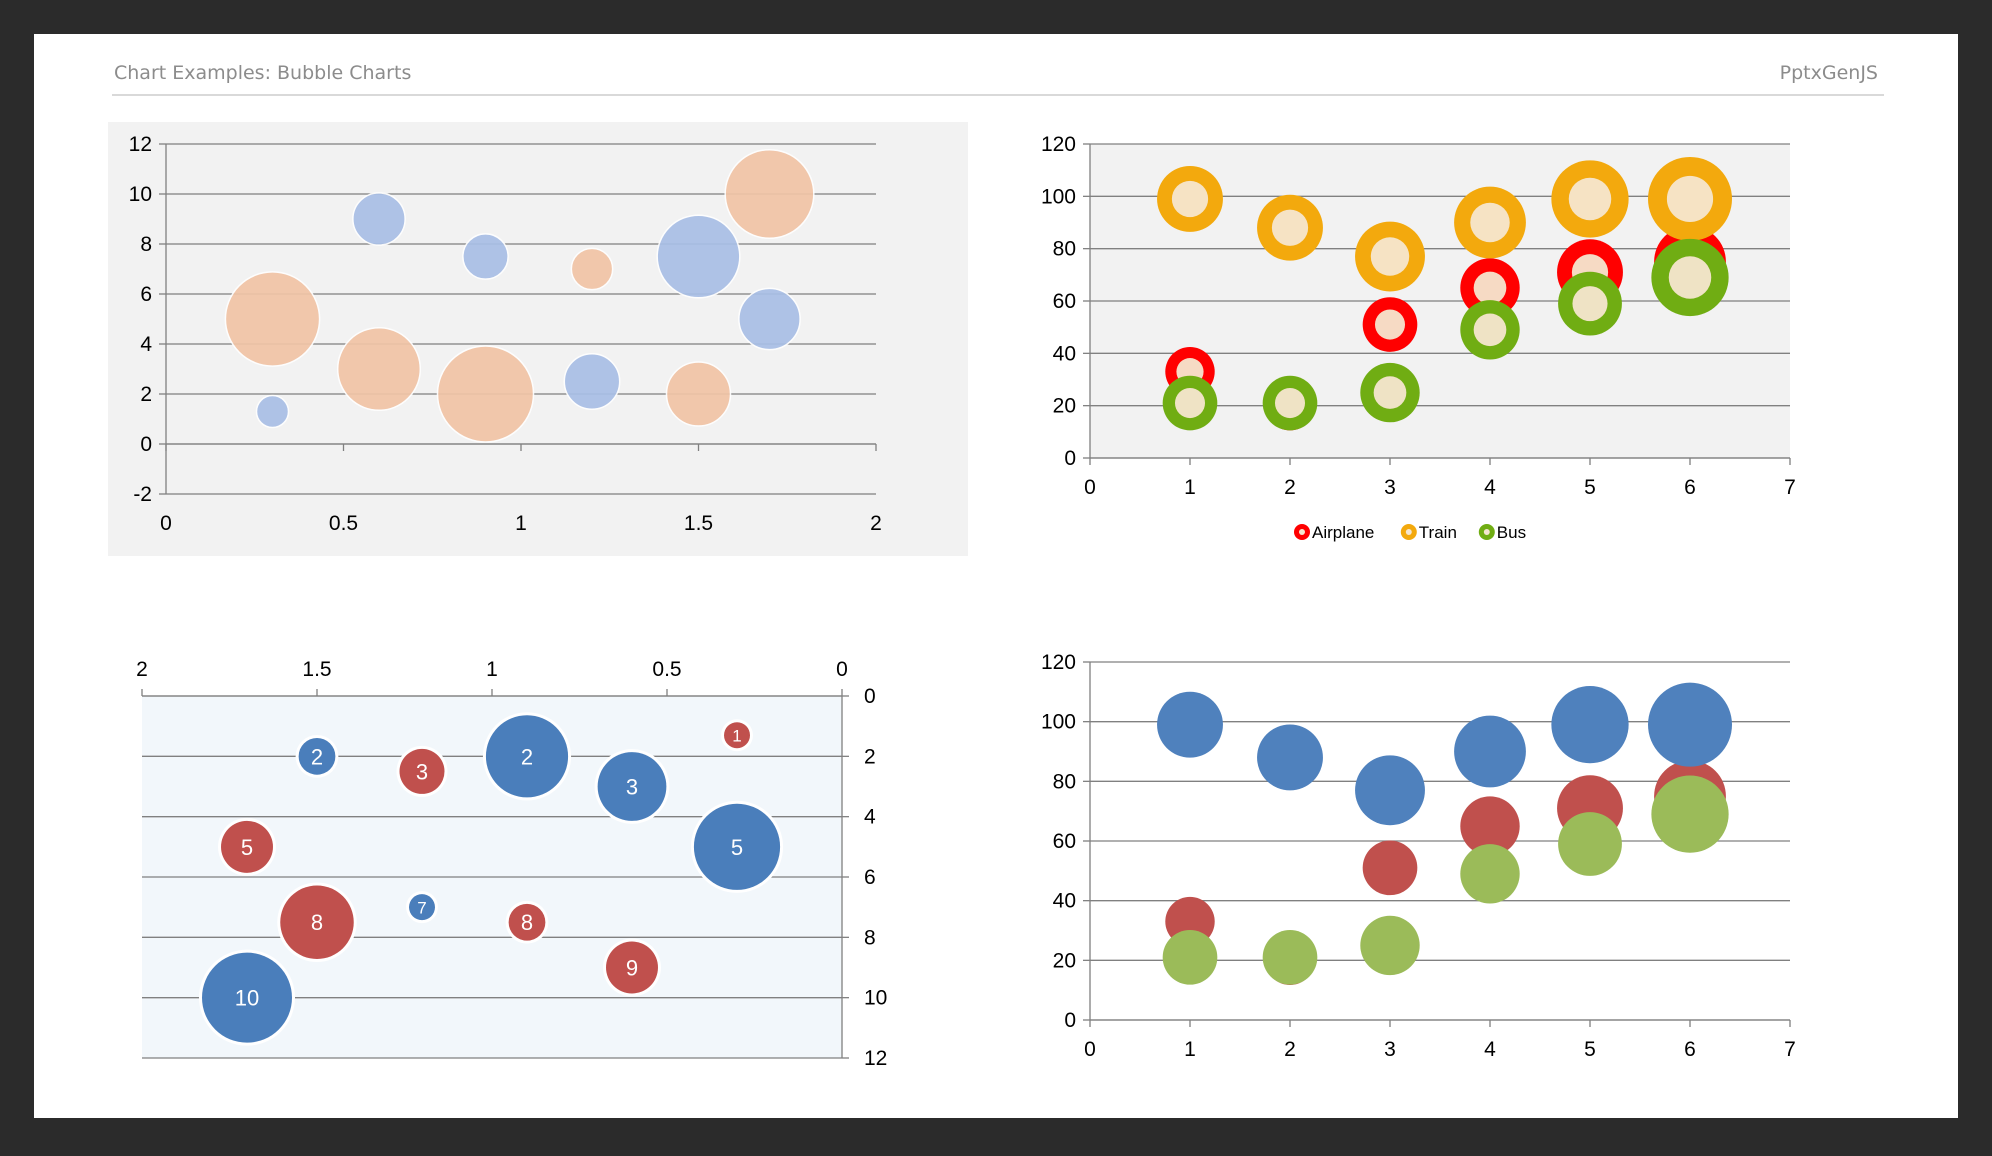  Describe the element at coordinates (870, 877) in the screenshot. I see `y-tick-label: 6` at that location.